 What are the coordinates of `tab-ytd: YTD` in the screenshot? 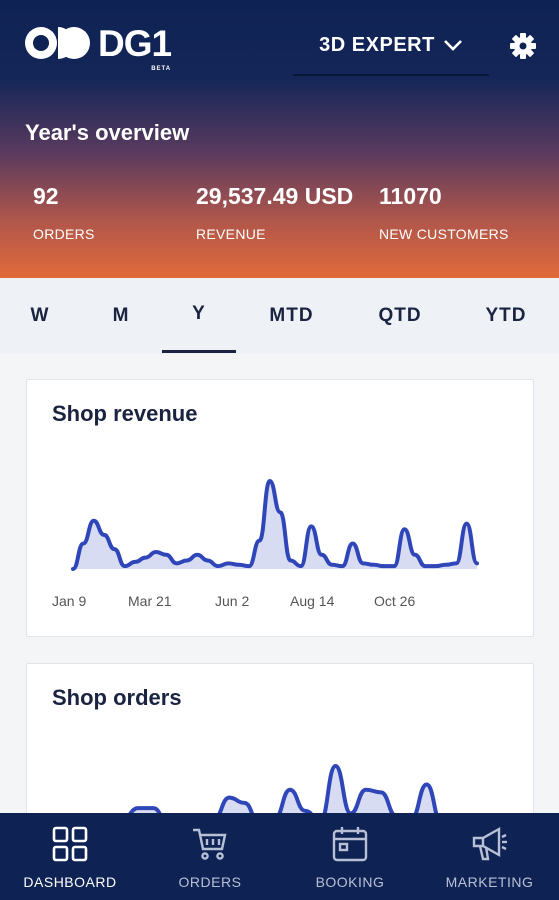 It's located at (506, 315).